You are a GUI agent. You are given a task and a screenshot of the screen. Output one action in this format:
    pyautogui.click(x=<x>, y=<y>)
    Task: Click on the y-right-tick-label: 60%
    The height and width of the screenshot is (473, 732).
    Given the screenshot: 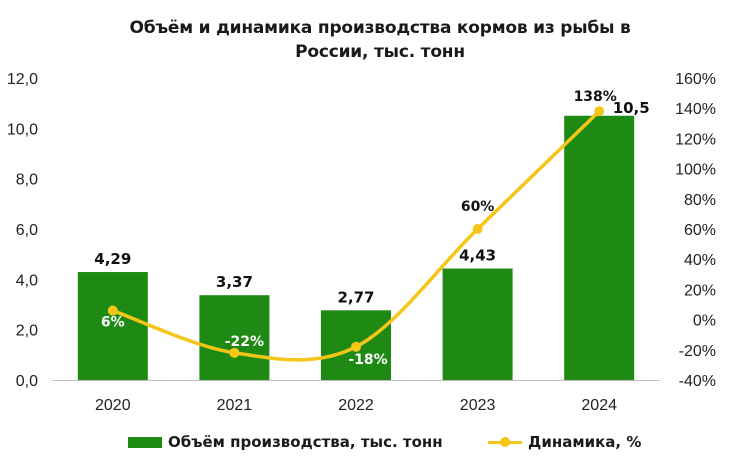 What is the action you would take?
    pyautogui.click(x=700, y=230)
    